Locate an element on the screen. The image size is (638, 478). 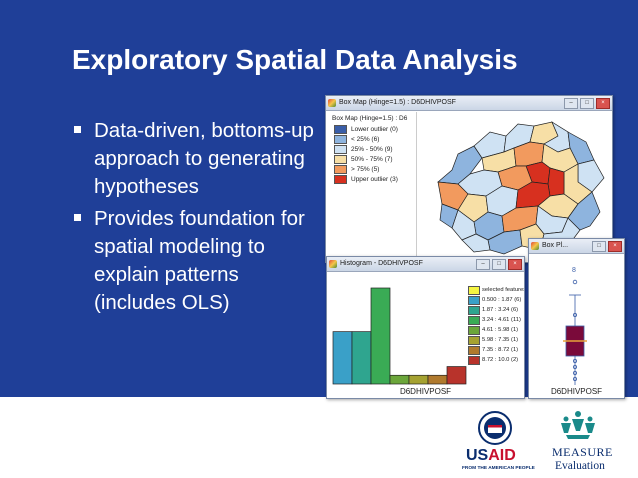
map-legend-item: > 75% (5) is located at coordinates (372, 169).